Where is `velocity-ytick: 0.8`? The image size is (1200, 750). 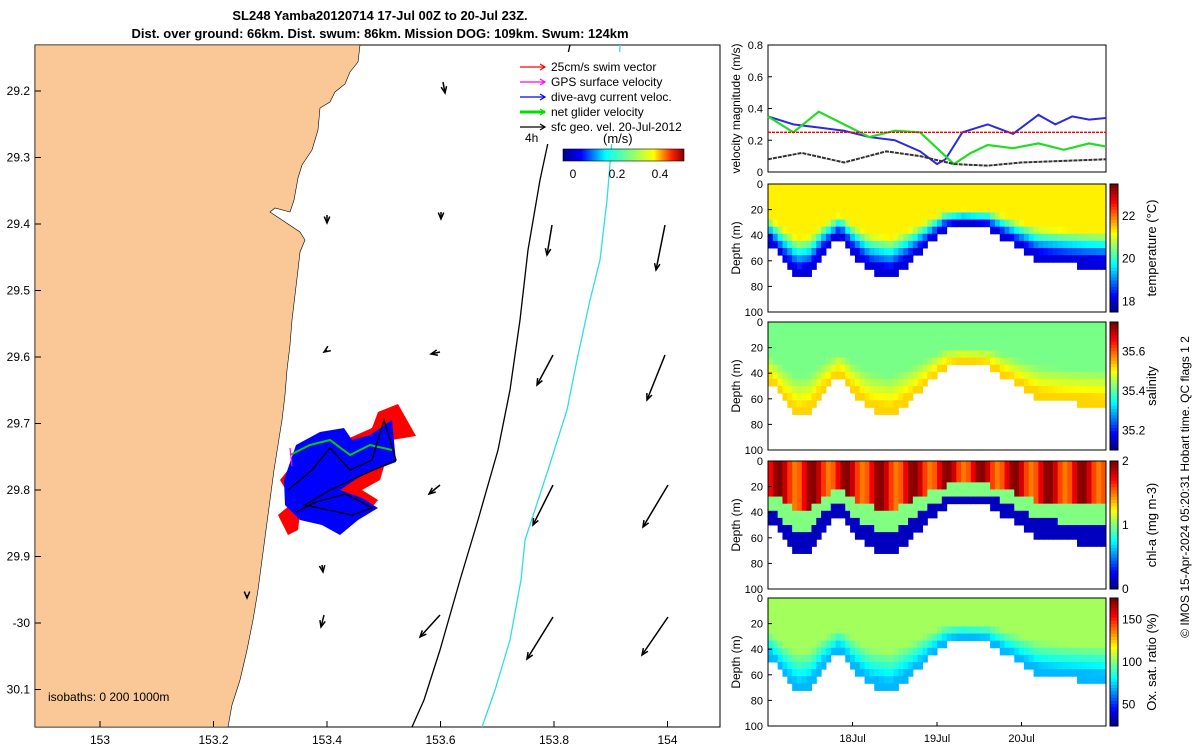
velocity-ytick: 0.8 is located at coordinates (755, 46).